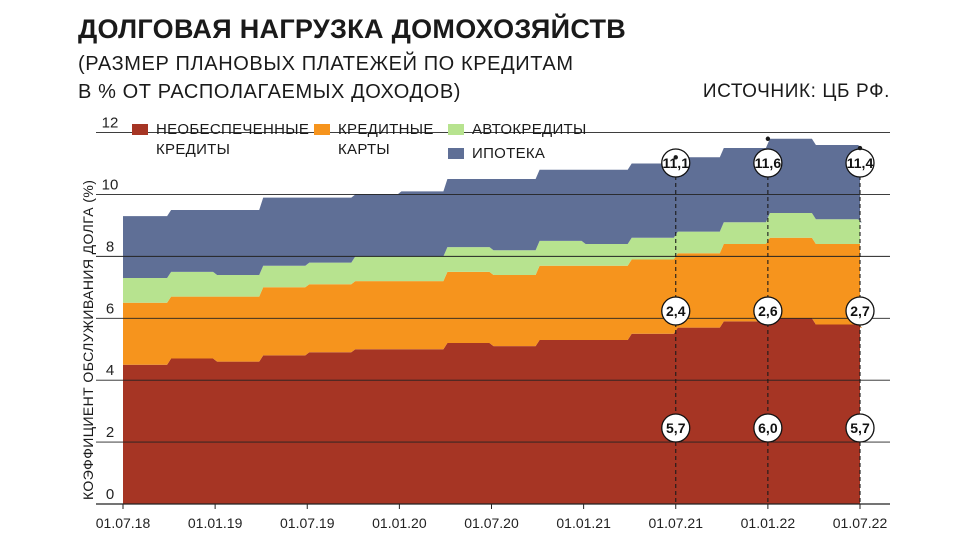  Describe the element at coordinates (352, 29) in the screenshot. I see `chart-title: ДОЛГОВАЯ НАГРУЗКА ДОМОХОЗЯЙСТВ` at that location.